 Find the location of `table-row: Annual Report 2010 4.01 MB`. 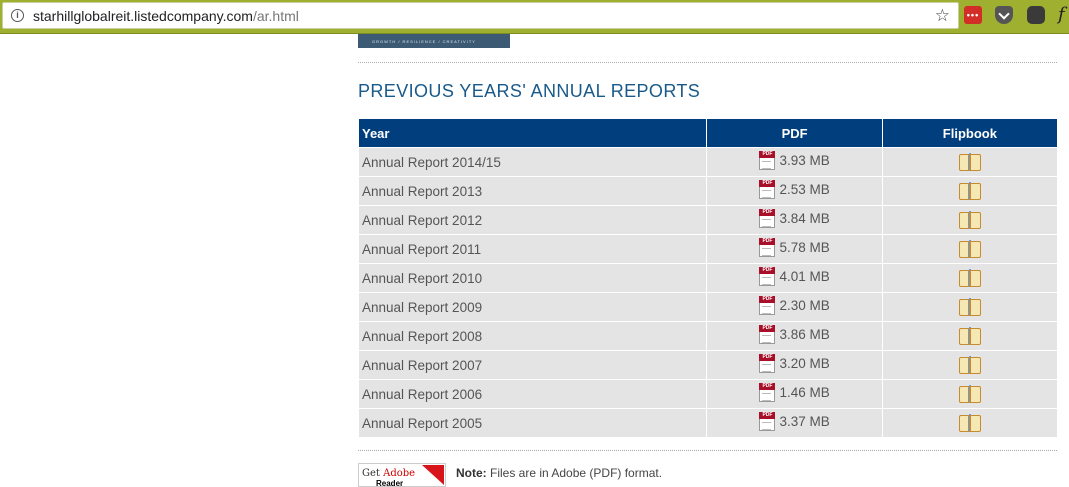

table-row: Annual Report 2010 4.01 MB is located at coordinates (708, 278).